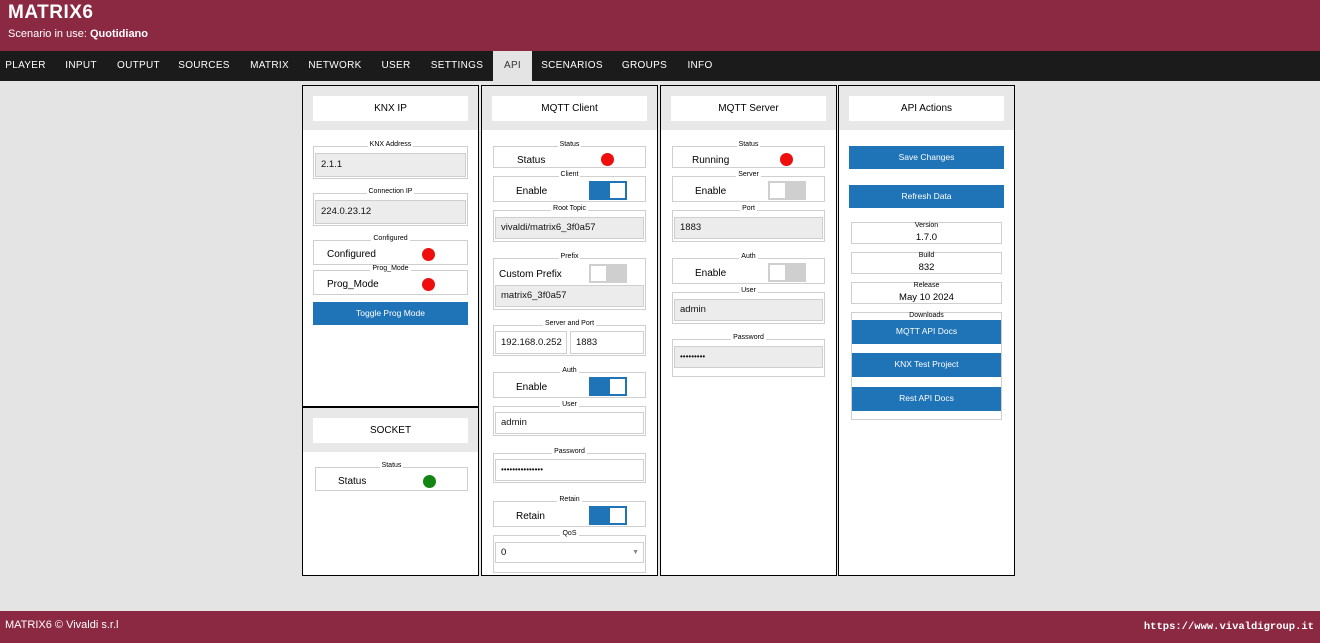 This screenshot has width=1320, height=643. Describe the element at coordinates (607, 342) in the screenshot. I see `mqtt-port-input: 1883` at that location.